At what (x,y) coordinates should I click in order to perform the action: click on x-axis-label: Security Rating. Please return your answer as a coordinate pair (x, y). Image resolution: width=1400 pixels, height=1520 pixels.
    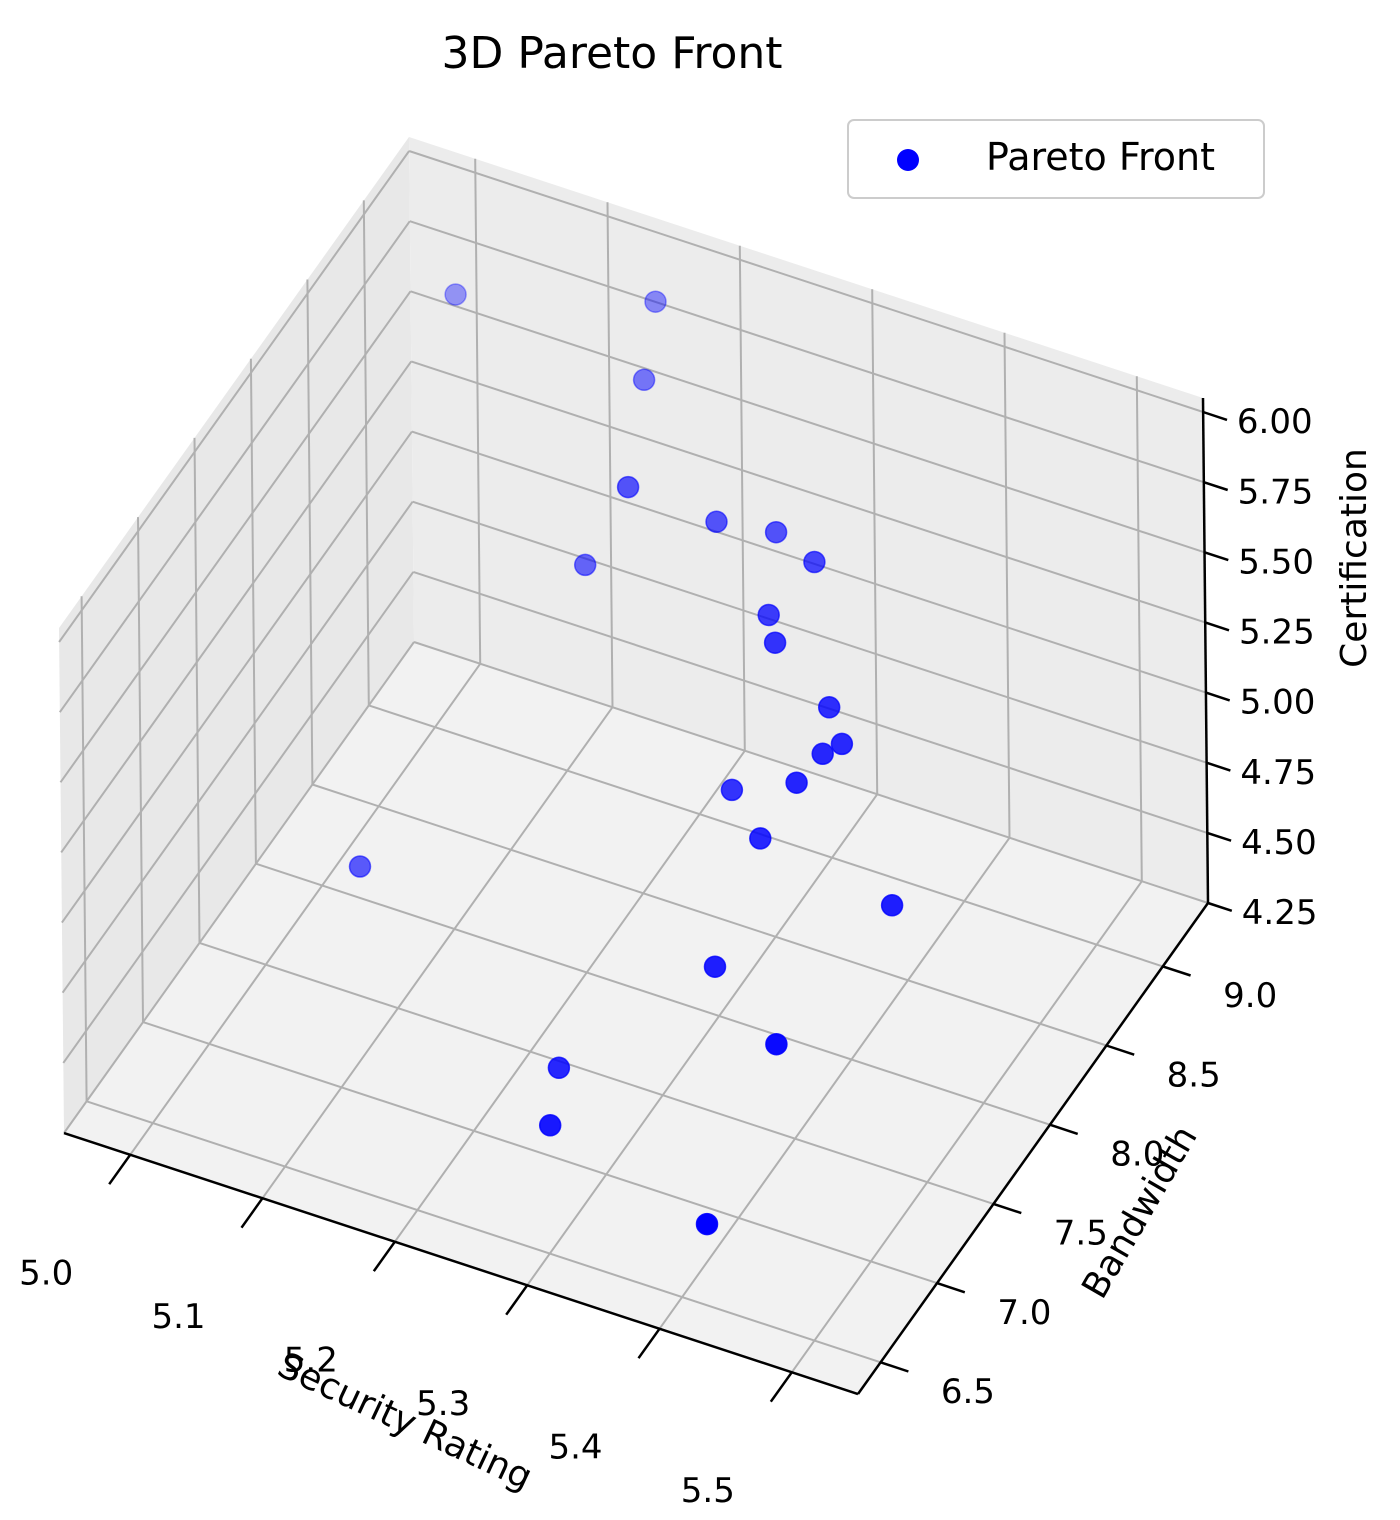
    Looking at the image, I should click on (404, 1422).